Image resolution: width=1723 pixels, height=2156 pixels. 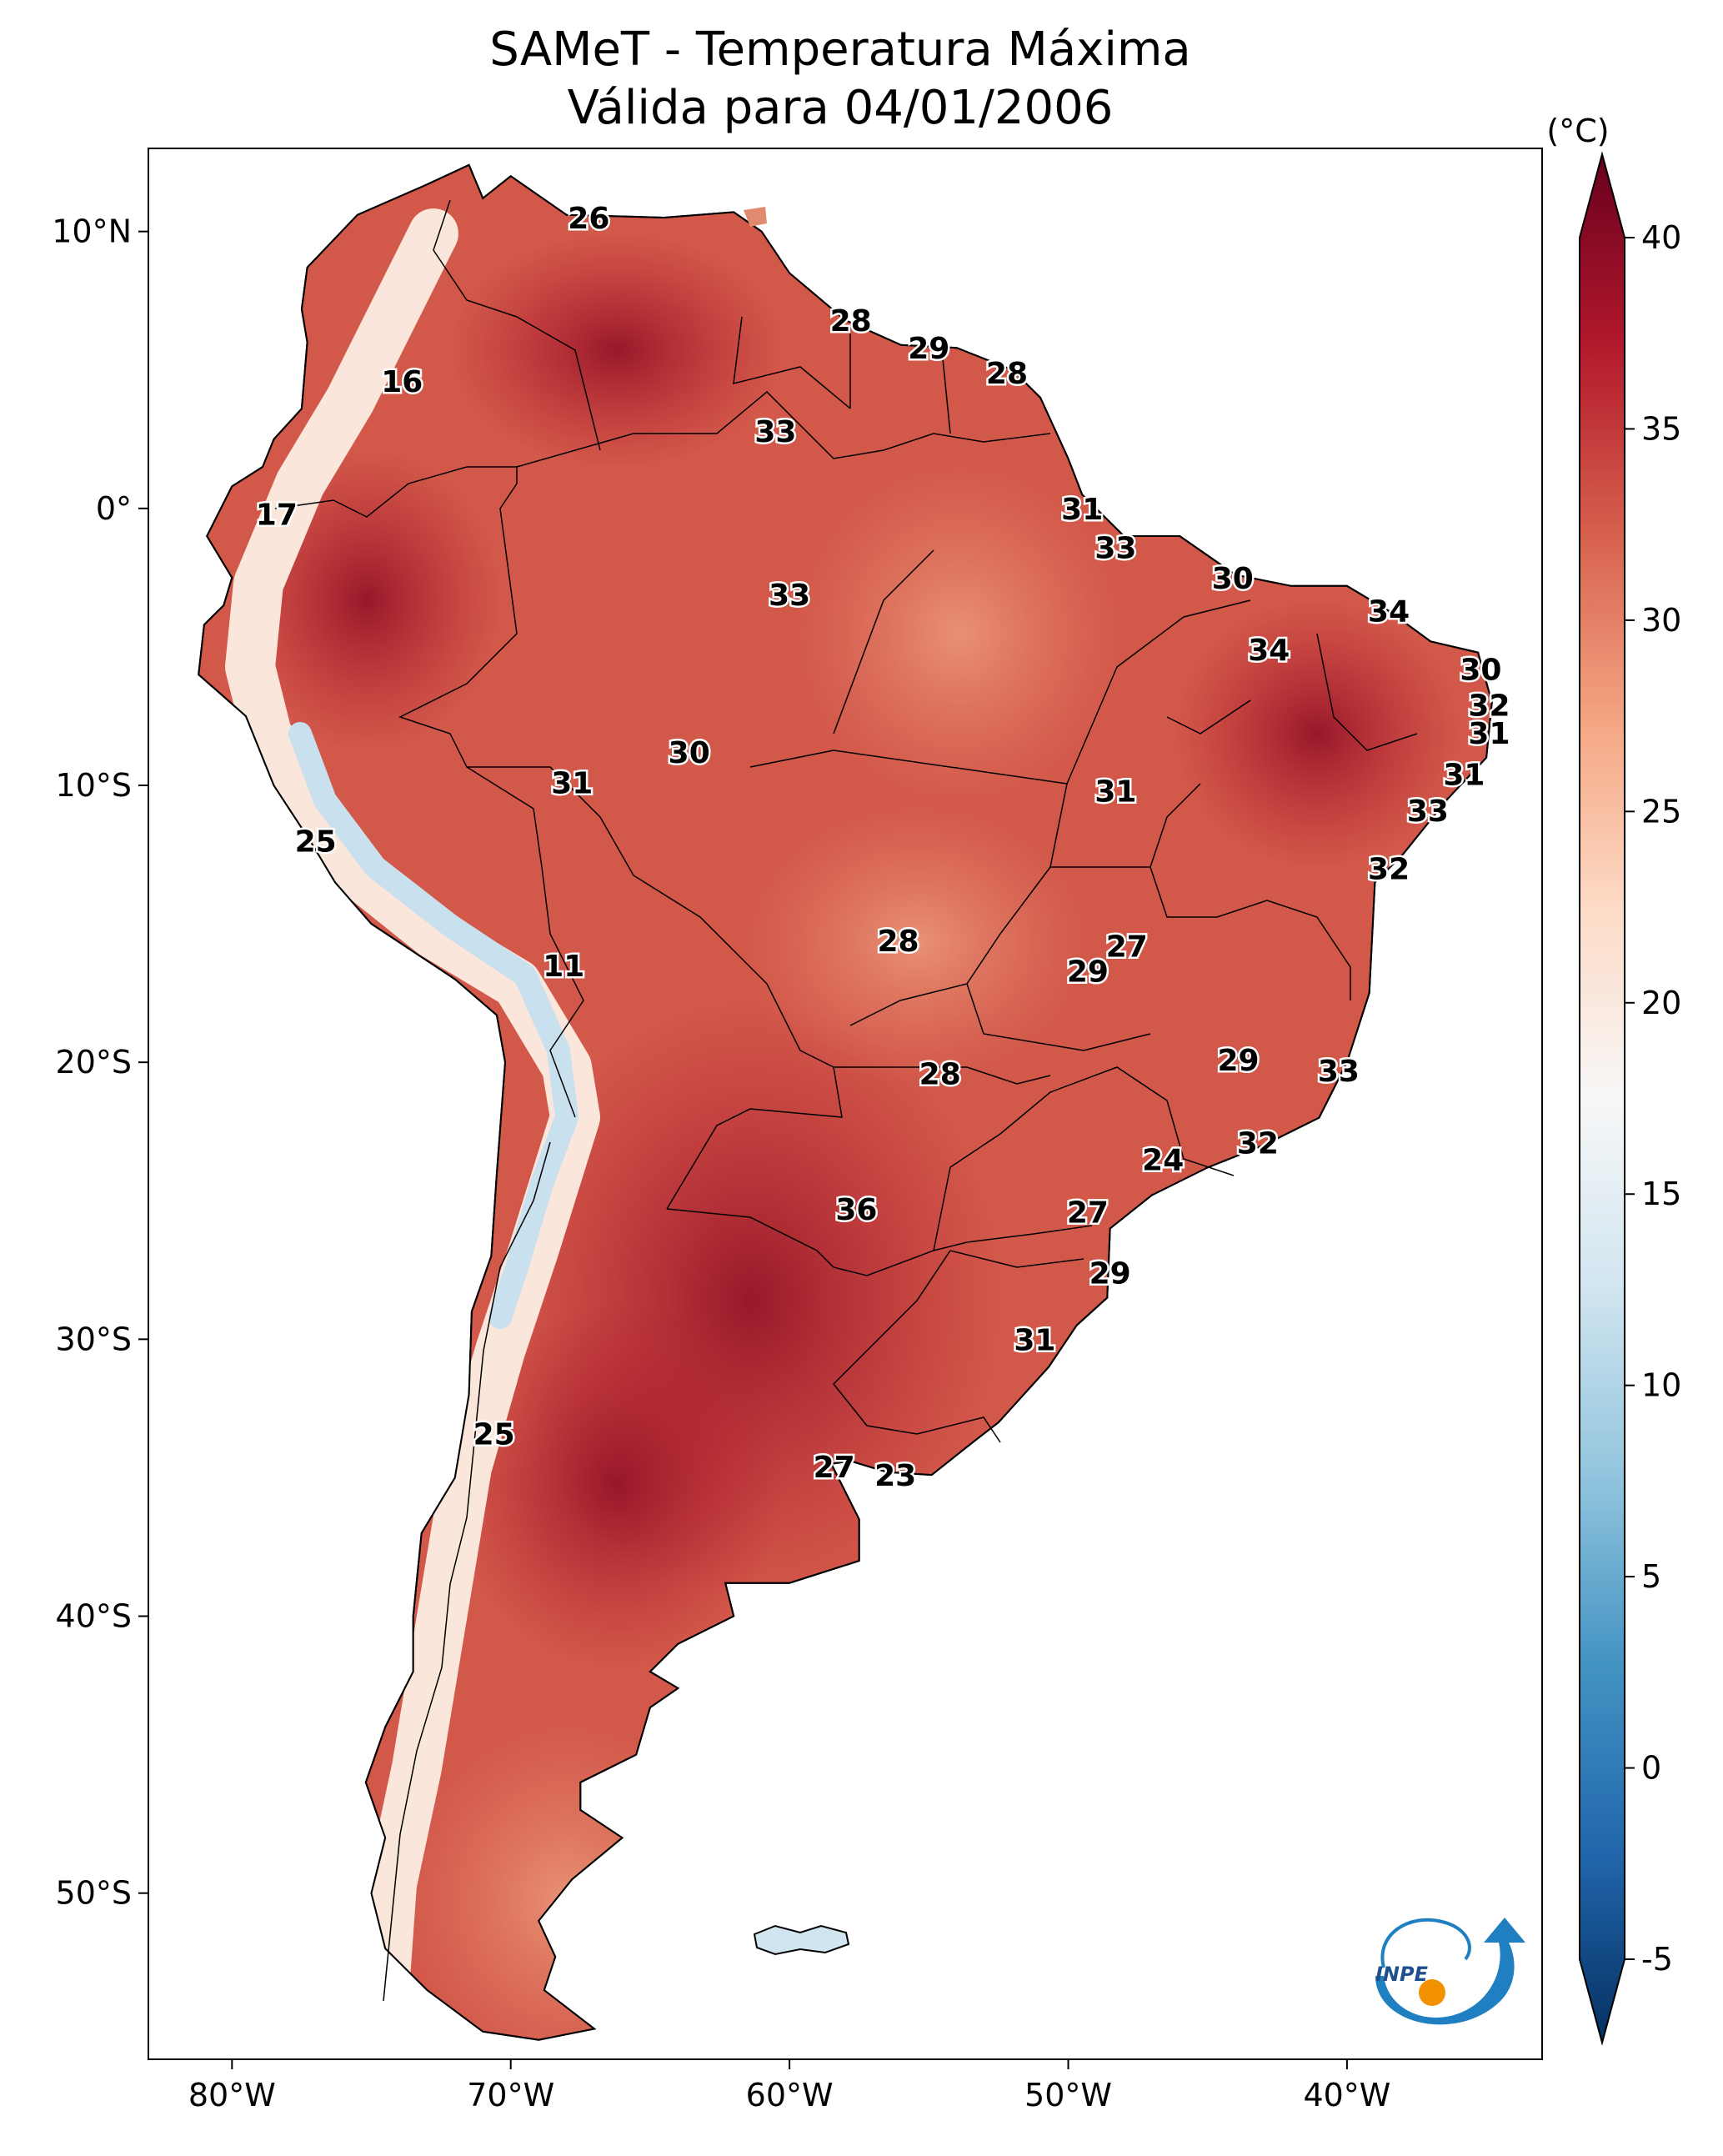 I want to click on station-temperature-label: 23, so click(x=895, y=1476).